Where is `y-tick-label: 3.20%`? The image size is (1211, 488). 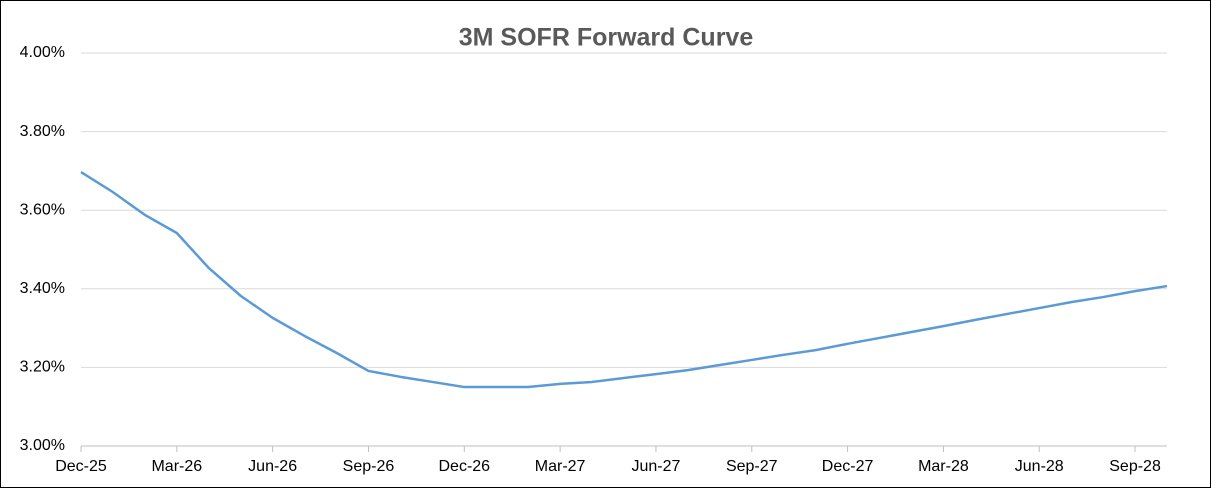 y-tick-label: 3.20% is located at coordinates (42, 367).